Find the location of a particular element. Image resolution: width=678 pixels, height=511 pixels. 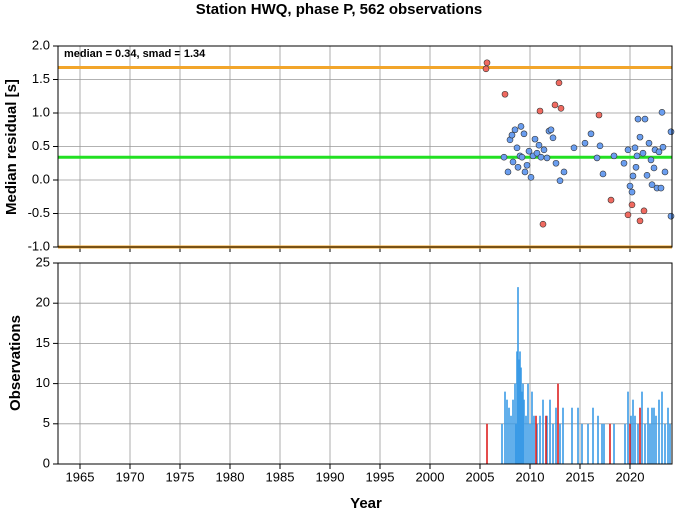

y-tick-label: 1.0 is located at coordinates (41, 111).